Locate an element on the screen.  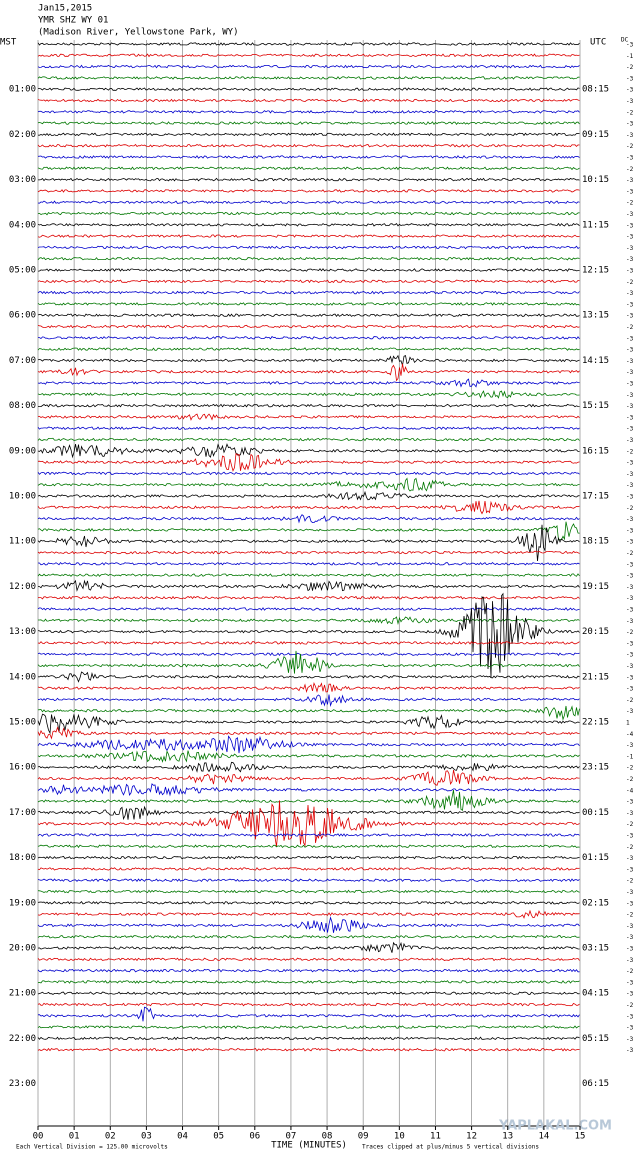
hour-label-utc: 12:15 is located at coordinates (595, 271).